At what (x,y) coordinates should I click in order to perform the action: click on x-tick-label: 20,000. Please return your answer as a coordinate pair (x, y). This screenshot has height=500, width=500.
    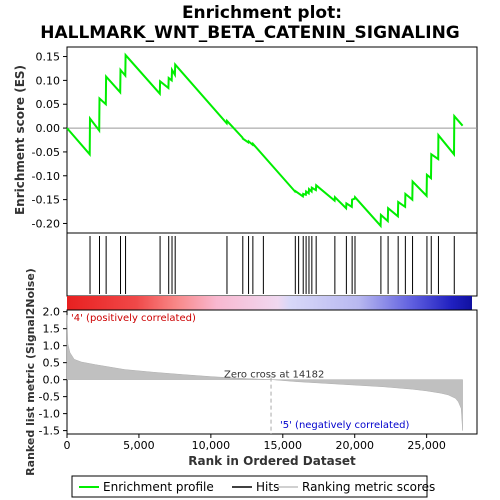
    Looking at the image, I should click on (354, 445).